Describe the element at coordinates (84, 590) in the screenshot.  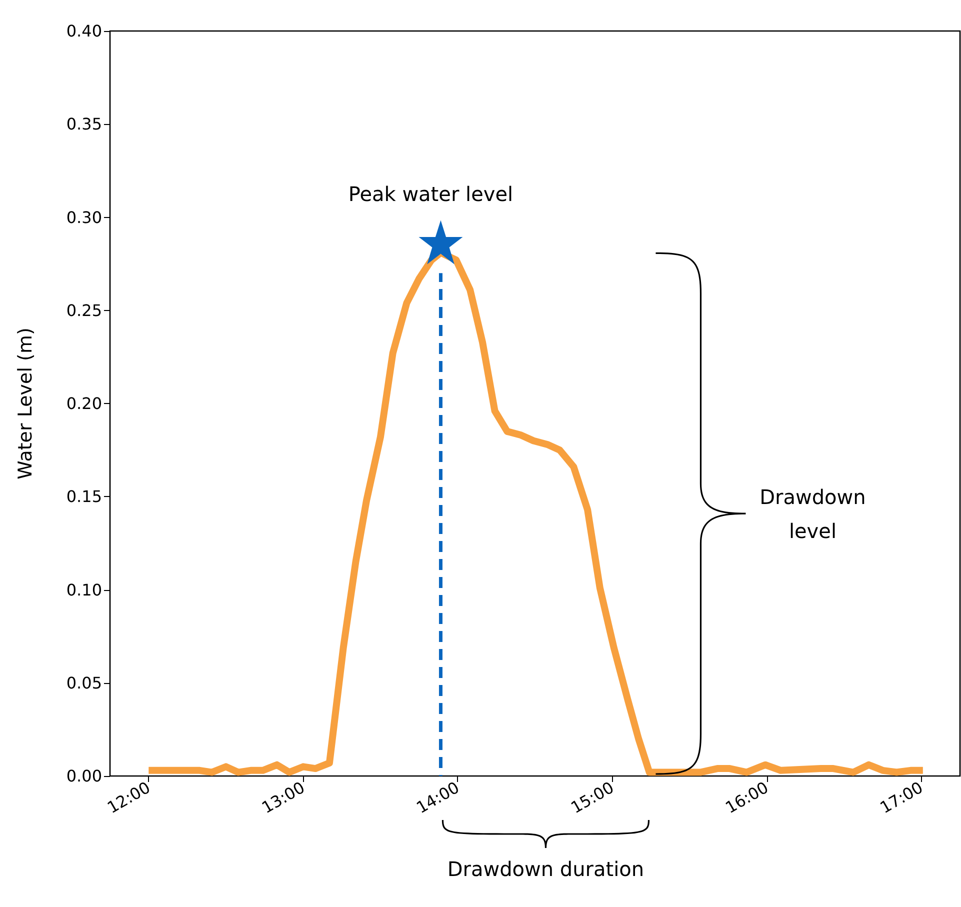
I see `y-tick-label: 0.10` at that location.